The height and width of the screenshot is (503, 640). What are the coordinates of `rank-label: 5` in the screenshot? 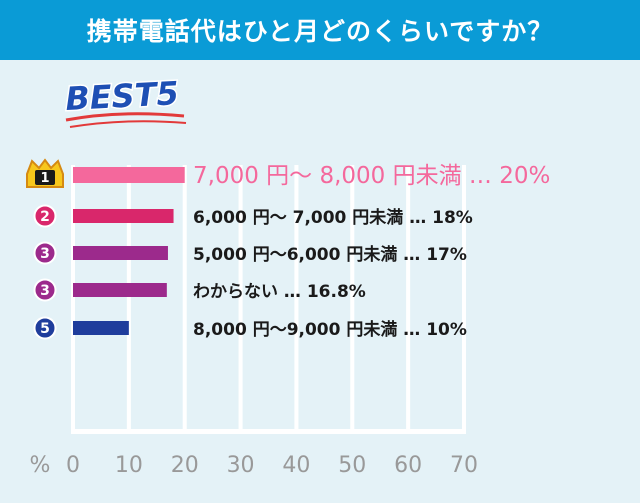 It's located at (45, 329).